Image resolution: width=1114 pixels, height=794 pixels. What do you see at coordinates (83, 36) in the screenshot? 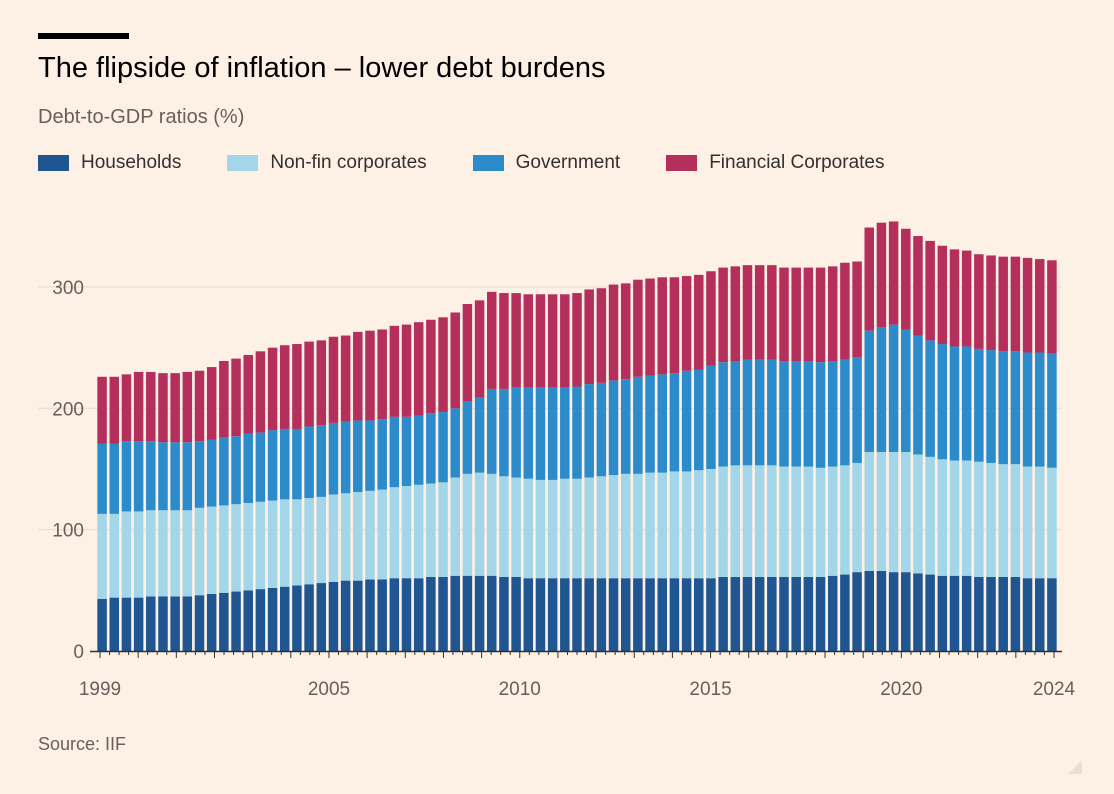
I see `title-rule` at bounding box center [83, 36].